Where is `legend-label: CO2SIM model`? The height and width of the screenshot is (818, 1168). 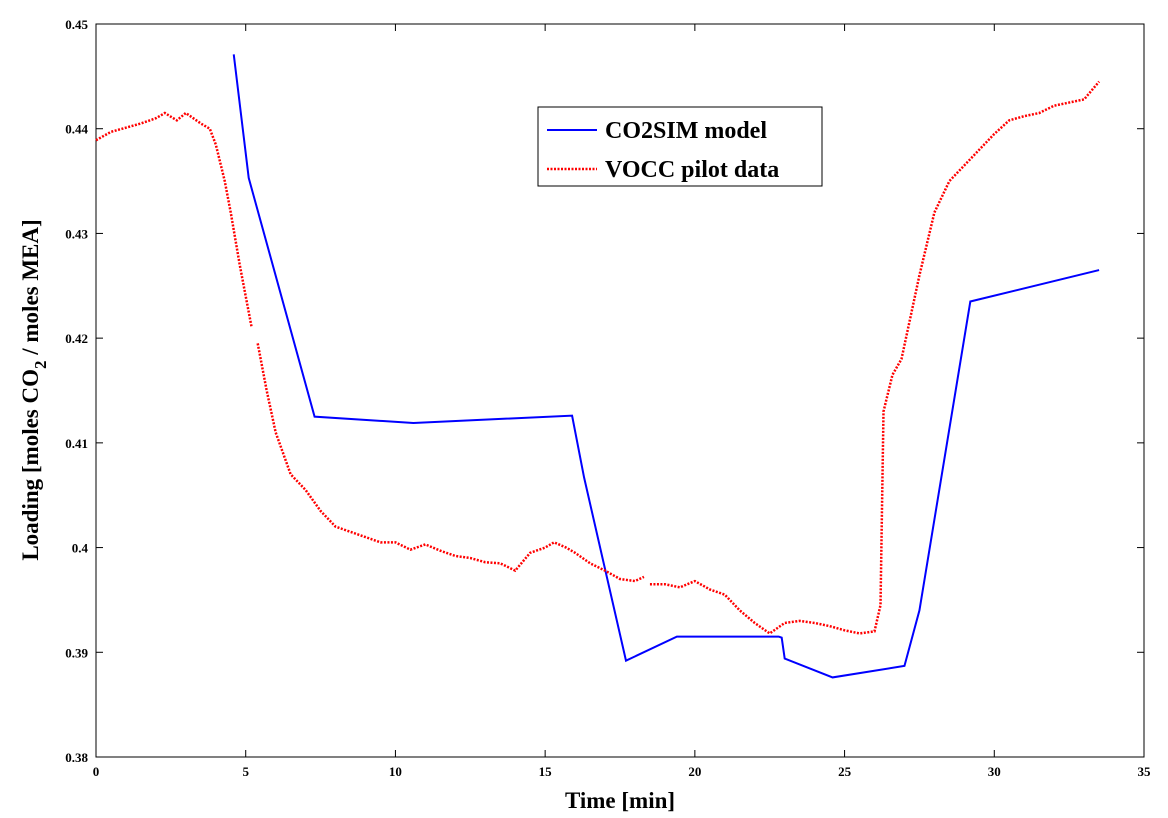
legend-label: CO2SIM model is located at coordinates (686, 131).